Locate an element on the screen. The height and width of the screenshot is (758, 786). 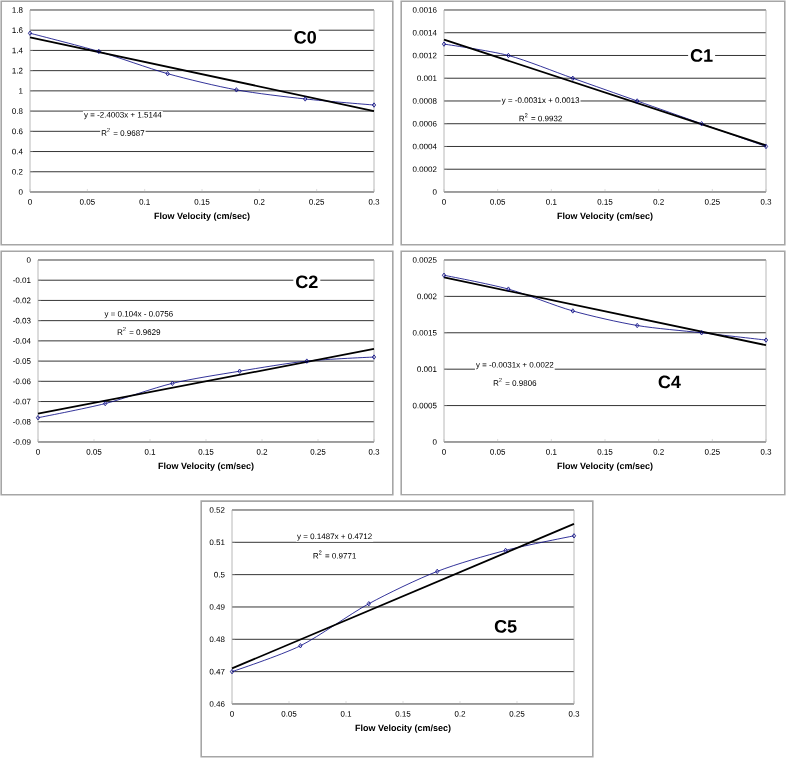
text: C5 is located at coordinates (505, 626).